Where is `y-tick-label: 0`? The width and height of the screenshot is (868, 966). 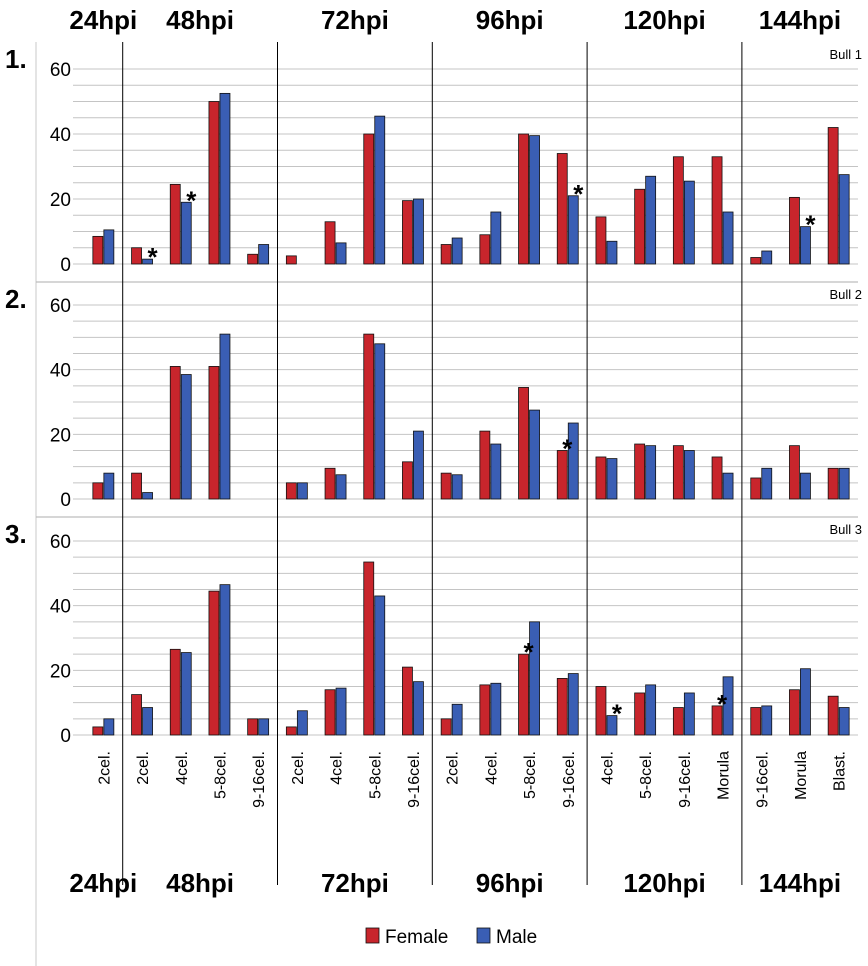
y-tick-label: 0 is located at coordinates (65, 500).